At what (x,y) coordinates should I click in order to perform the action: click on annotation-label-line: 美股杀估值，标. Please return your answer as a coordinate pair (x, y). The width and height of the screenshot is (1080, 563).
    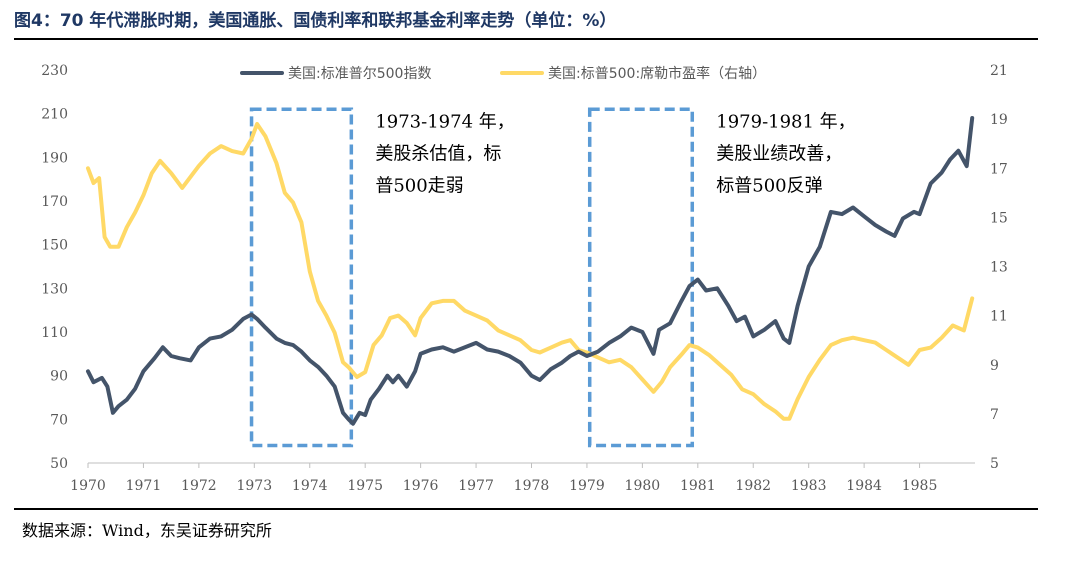
    Looking at the image, I should click on (438, 153).